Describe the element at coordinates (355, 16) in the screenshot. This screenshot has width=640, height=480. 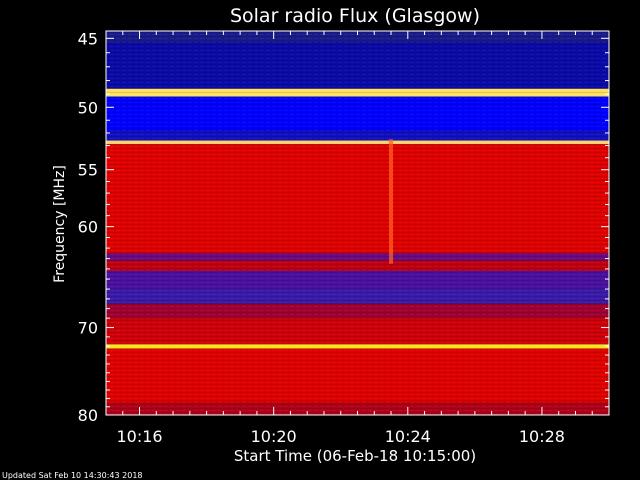
I see `chart-title: Solar radio Flux (Glasgow)` at that location.